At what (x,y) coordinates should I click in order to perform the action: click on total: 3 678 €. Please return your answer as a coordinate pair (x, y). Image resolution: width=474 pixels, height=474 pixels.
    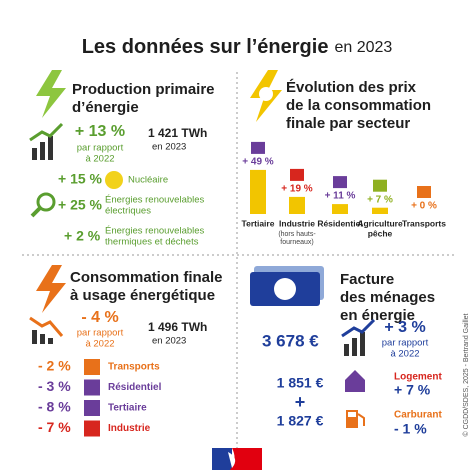
    Looking at the image, I should click on (290, 340).